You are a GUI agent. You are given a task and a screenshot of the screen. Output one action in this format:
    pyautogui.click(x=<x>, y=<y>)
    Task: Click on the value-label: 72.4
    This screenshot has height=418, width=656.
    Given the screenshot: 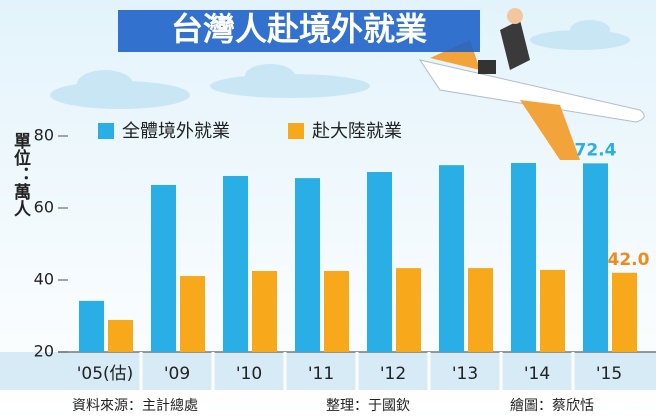 What is the action you would take?
    pyautogui.click(x=596, y=150)
    